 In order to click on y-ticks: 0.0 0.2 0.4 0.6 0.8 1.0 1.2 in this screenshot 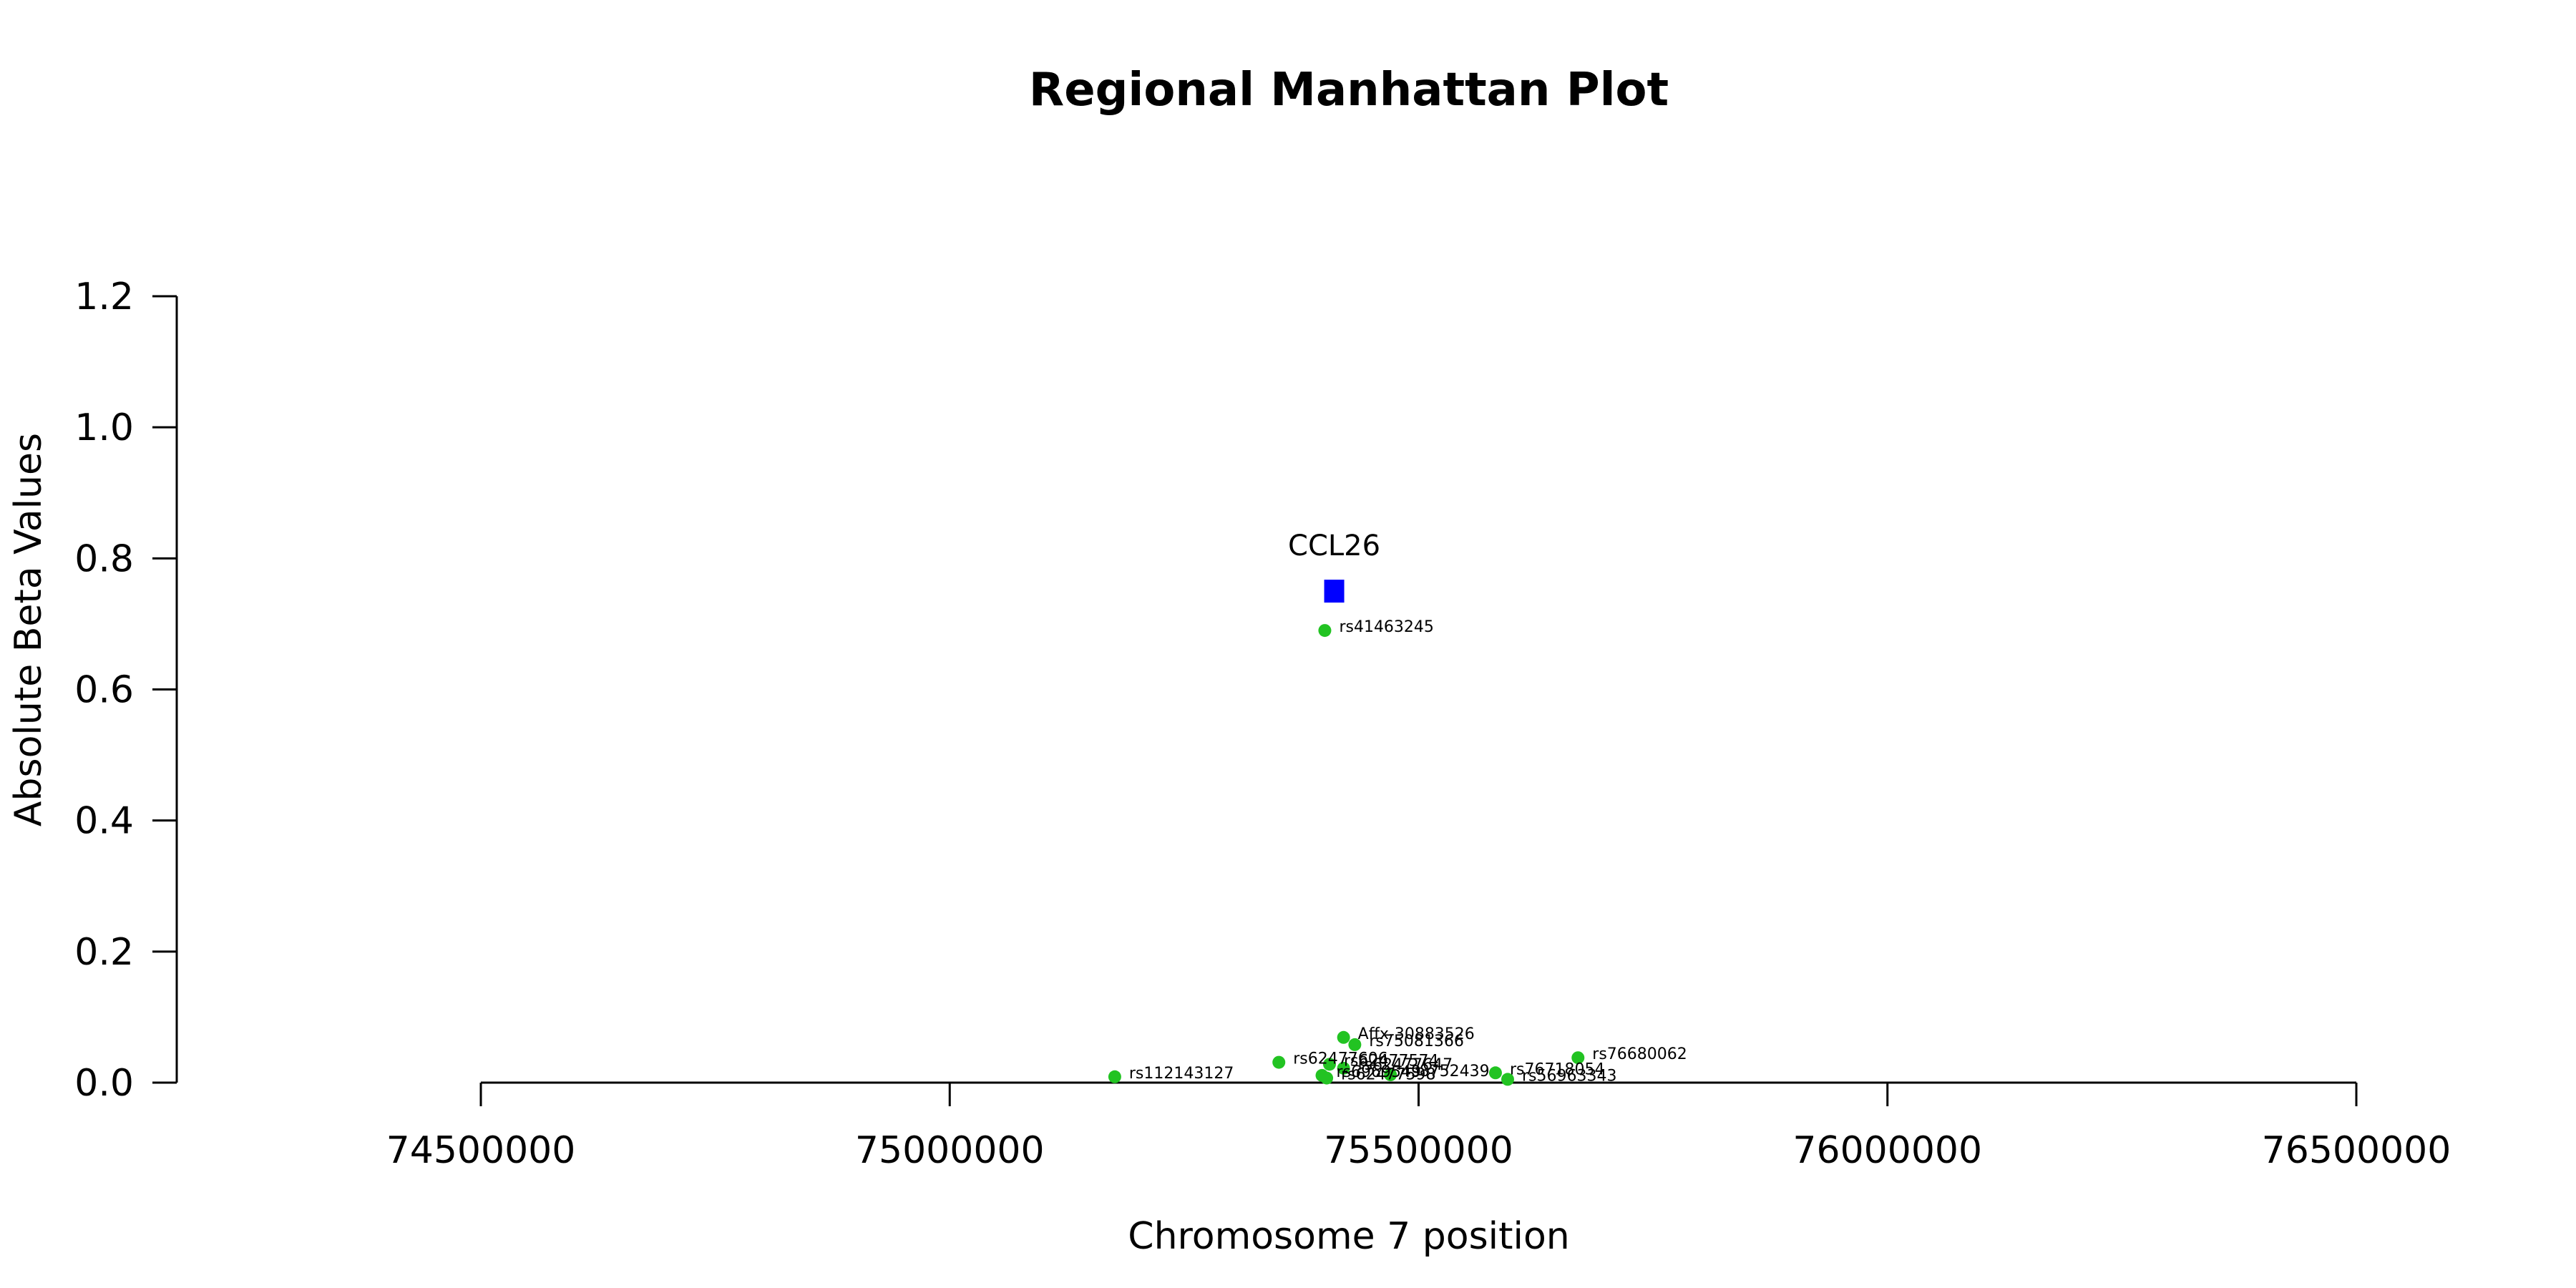, I will do `click(125, 690)`.